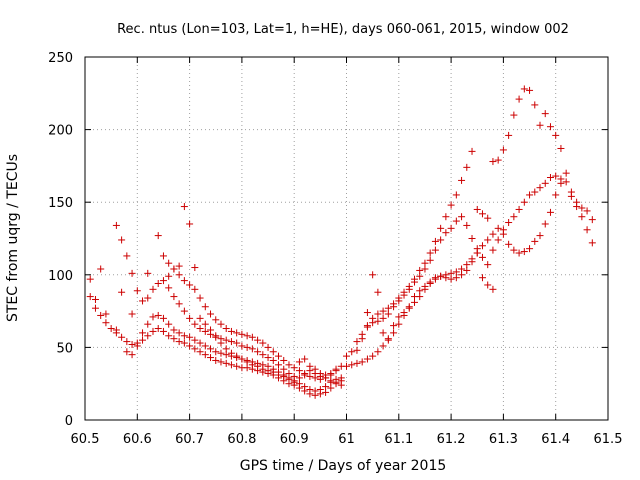  Describe the element at coordinates (398, 439) in the screenshot. I see `x-tick-label: 61.1` at that location.